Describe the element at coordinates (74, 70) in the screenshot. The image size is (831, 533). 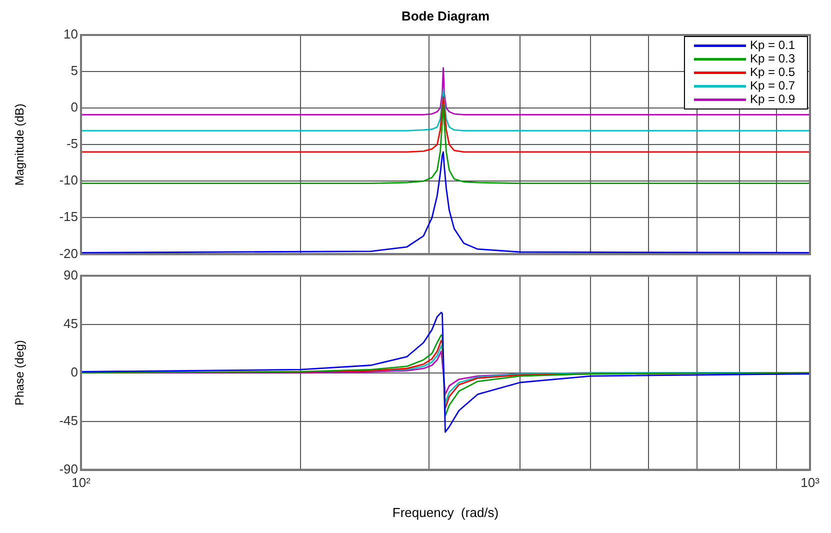
I see `y-tick-label: 5` at that location.